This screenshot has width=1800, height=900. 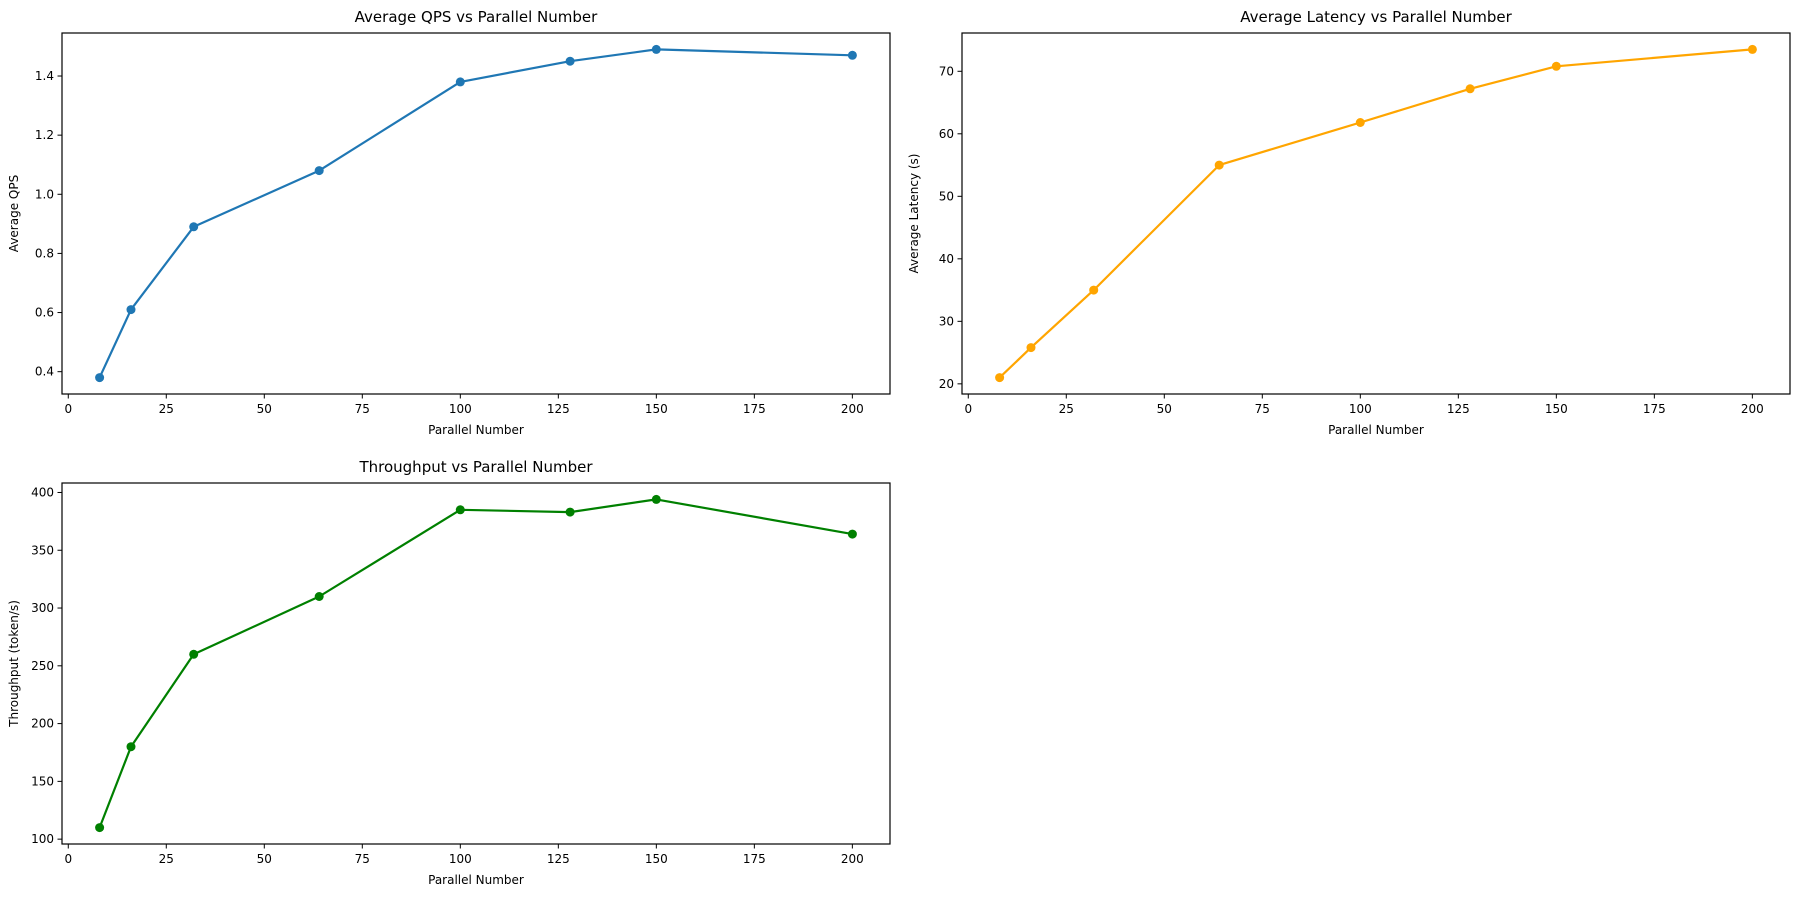 I want to click on y-tick-label: 40, so click(x=946, y=259).